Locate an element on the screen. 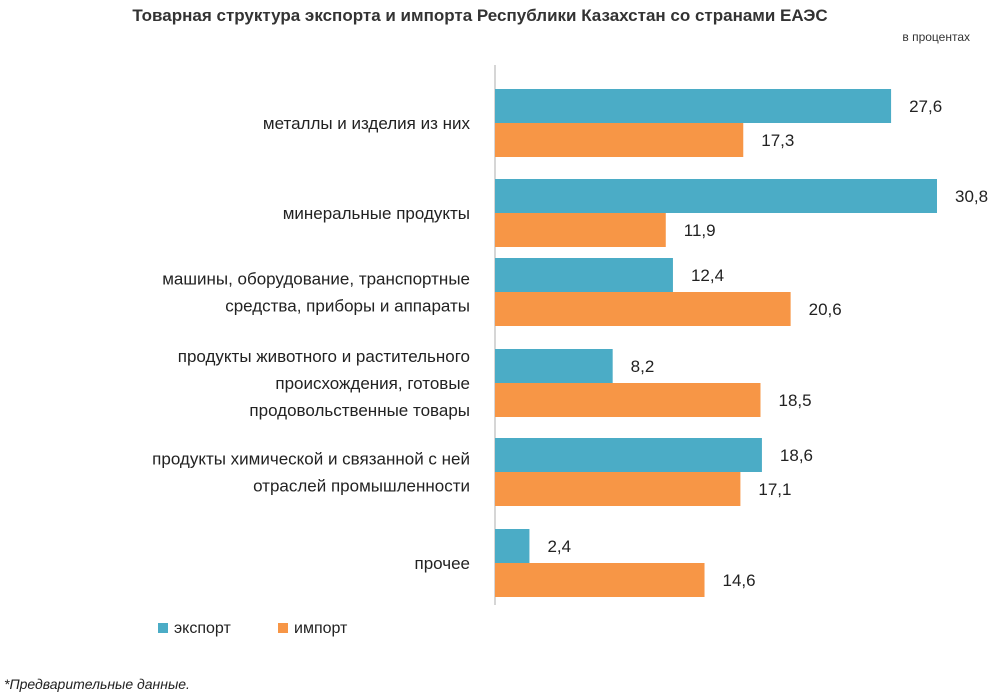 Image resolution: width=1000 pixels, height=700 pixels. legend-swatch-экспорт is located at coordinates (163, 628).